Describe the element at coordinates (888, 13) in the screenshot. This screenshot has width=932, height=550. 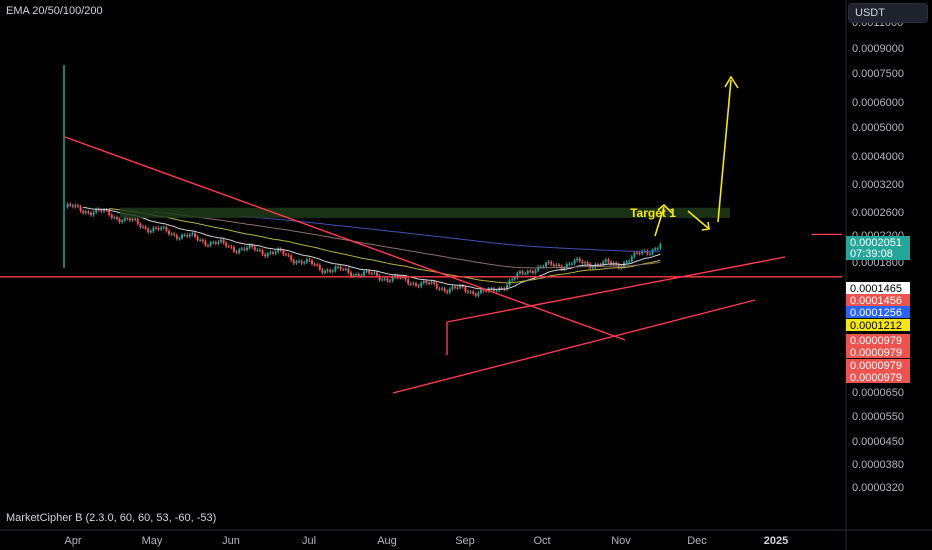
I see `currency-selector: USDT` at that location.